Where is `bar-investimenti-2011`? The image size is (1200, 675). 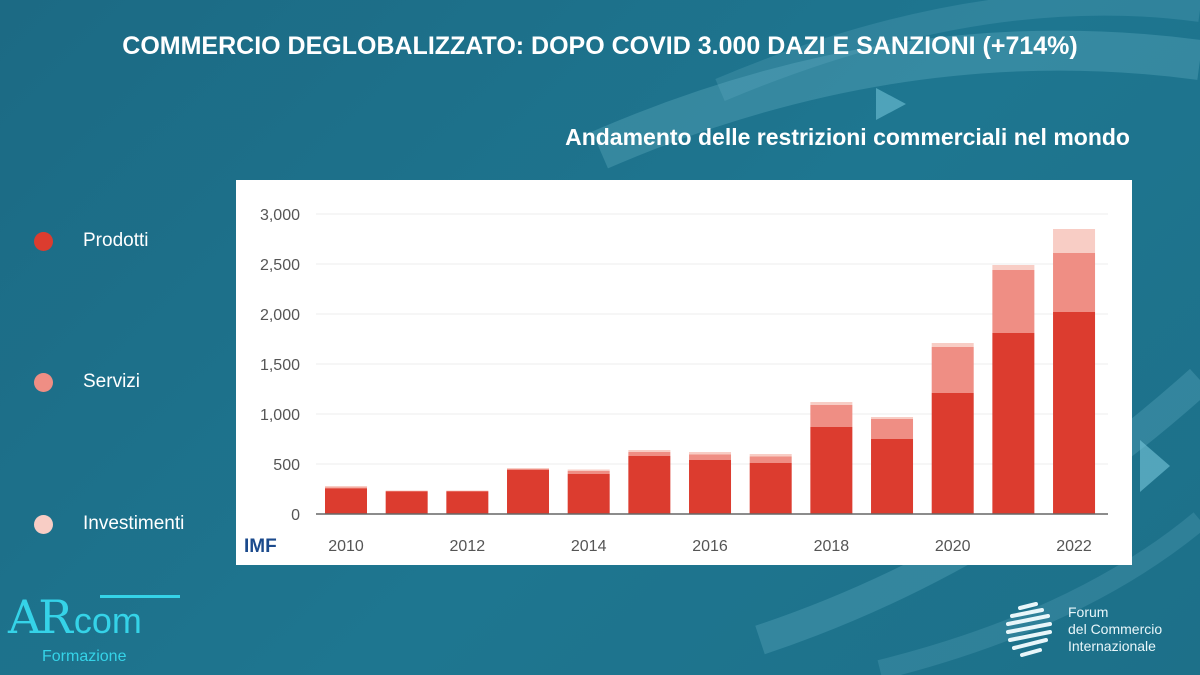 bar-investimenti-2011 is located at coordinates (406, 490).